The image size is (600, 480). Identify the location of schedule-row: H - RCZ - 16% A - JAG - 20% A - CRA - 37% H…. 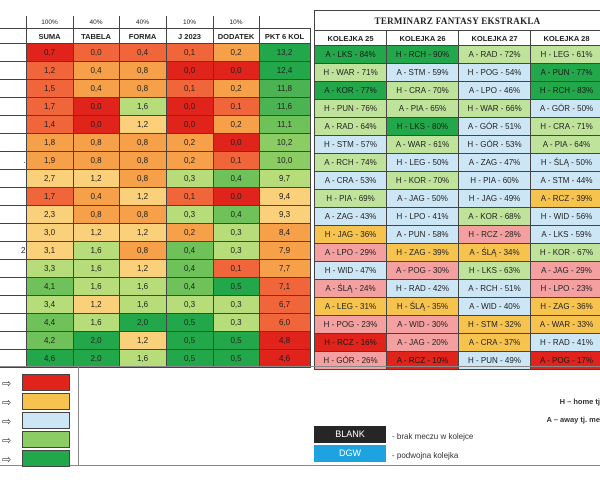
(457, 342).